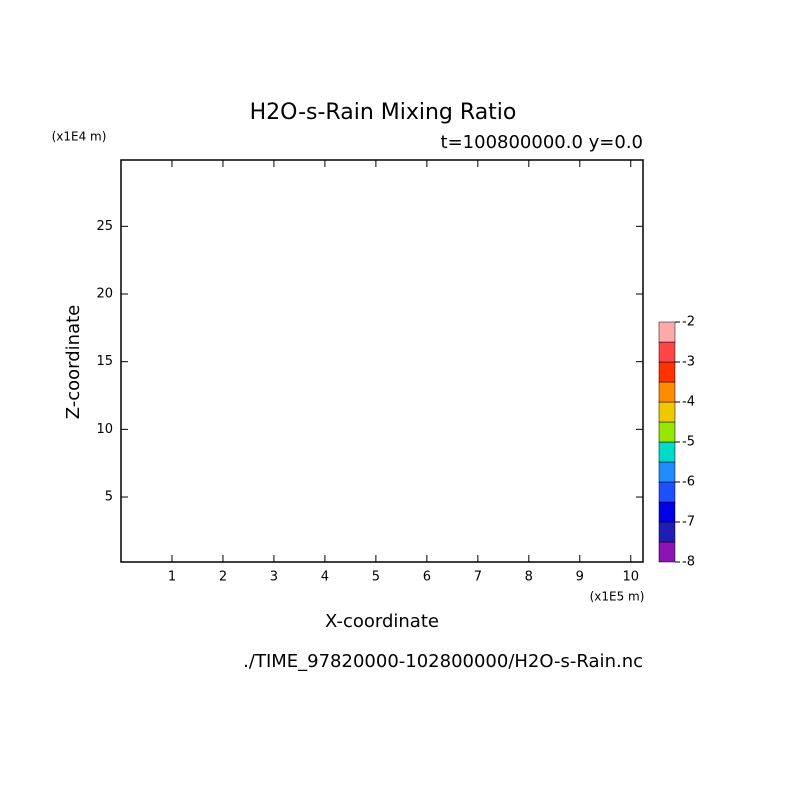 The height and width of the screenshot is (804, 804). I want to click on chart-subtitle: t=100800000.0 y=0.0, so click(542, 142).